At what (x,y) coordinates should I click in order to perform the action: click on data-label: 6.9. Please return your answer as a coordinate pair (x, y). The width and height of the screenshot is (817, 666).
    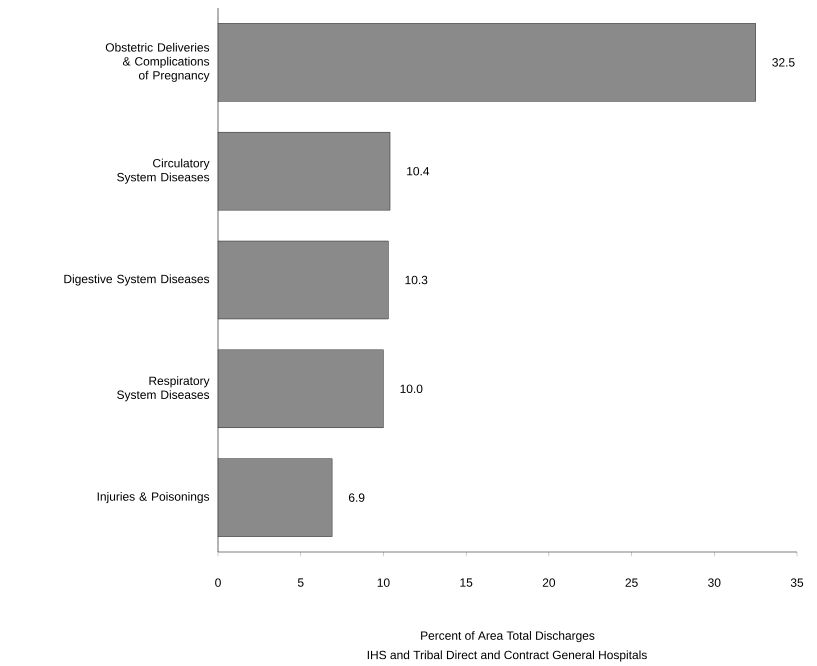
    Looking at the image, I should click on (356, 497).